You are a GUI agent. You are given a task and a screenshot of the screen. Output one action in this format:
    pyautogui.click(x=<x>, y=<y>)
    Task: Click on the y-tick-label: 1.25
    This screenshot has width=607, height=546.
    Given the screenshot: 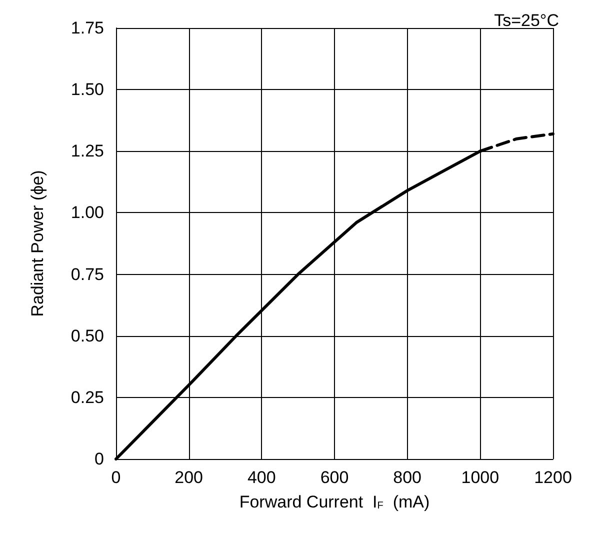 What is the action you would take?
    pyautogui.click(x=87, y=151)
    